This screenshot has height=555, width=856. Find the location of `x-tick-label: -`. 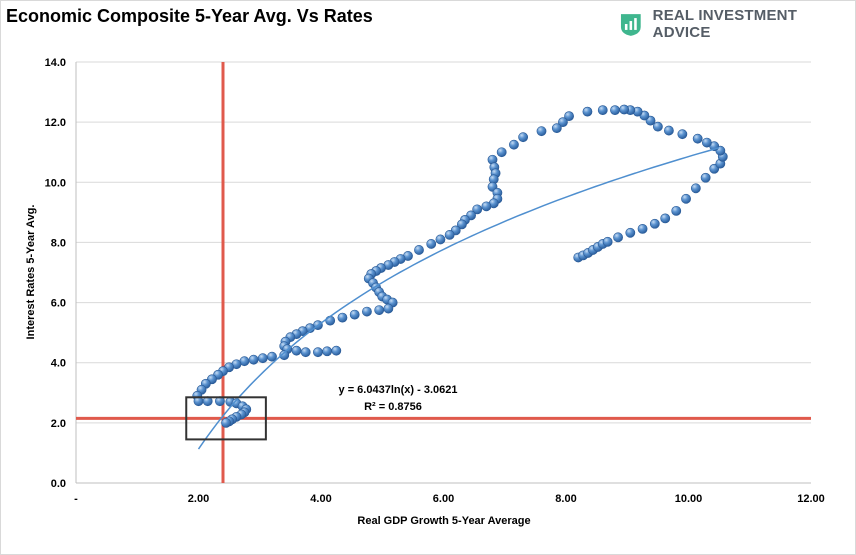

x-tick-label: - is located at coordinates (76, 499).